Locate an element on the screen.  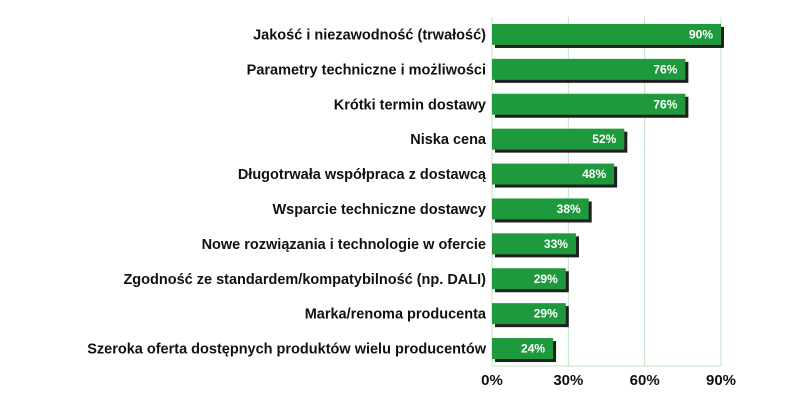
category-label: Długotrwała współpraca z dostawcą is located at coordinates (362, 175).